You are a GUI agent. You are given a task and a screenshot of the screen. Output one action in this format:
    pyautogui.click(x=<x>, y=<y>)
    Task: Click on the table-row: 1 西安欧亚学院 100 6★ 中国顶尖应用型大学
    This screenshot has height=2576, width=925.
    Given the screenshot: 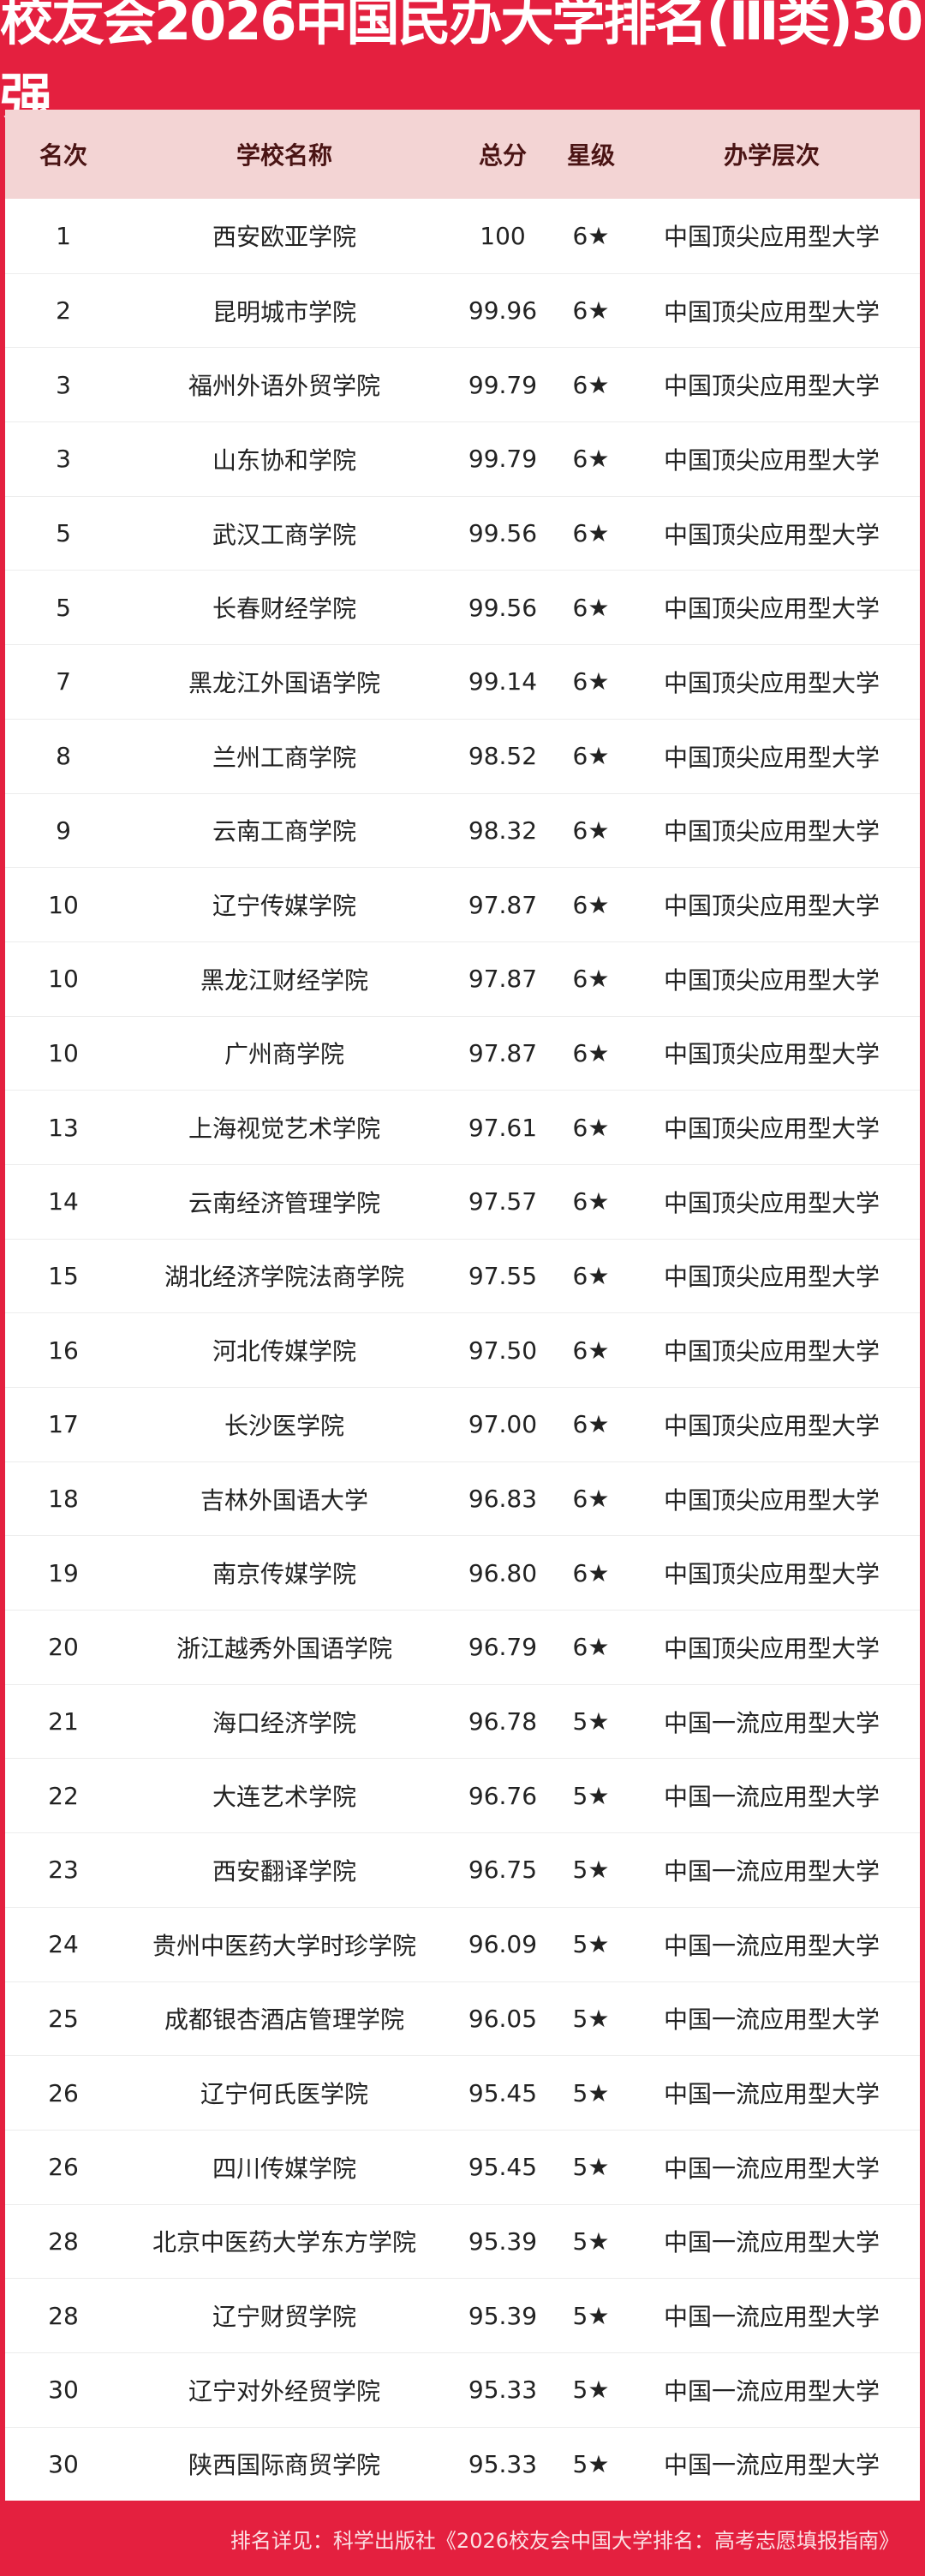 What is the action you would take?
    pyautogui.click(x=462, y=236)
    